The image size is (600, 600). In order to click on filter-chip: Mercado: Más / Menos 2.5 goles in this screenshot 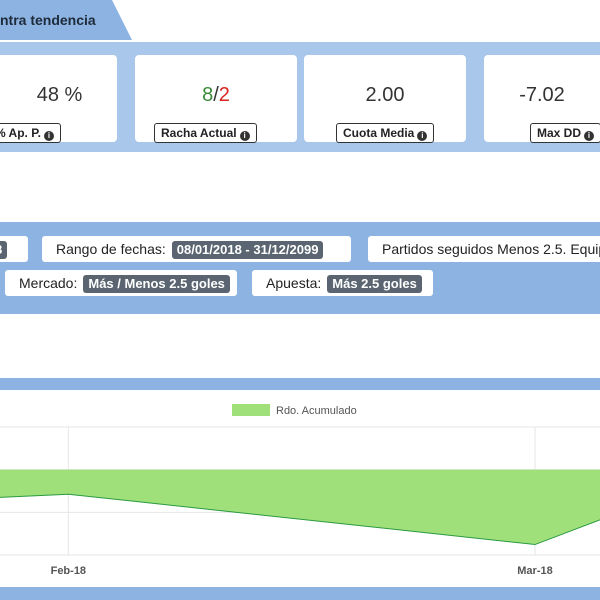, I will do `click(121, 283)`.